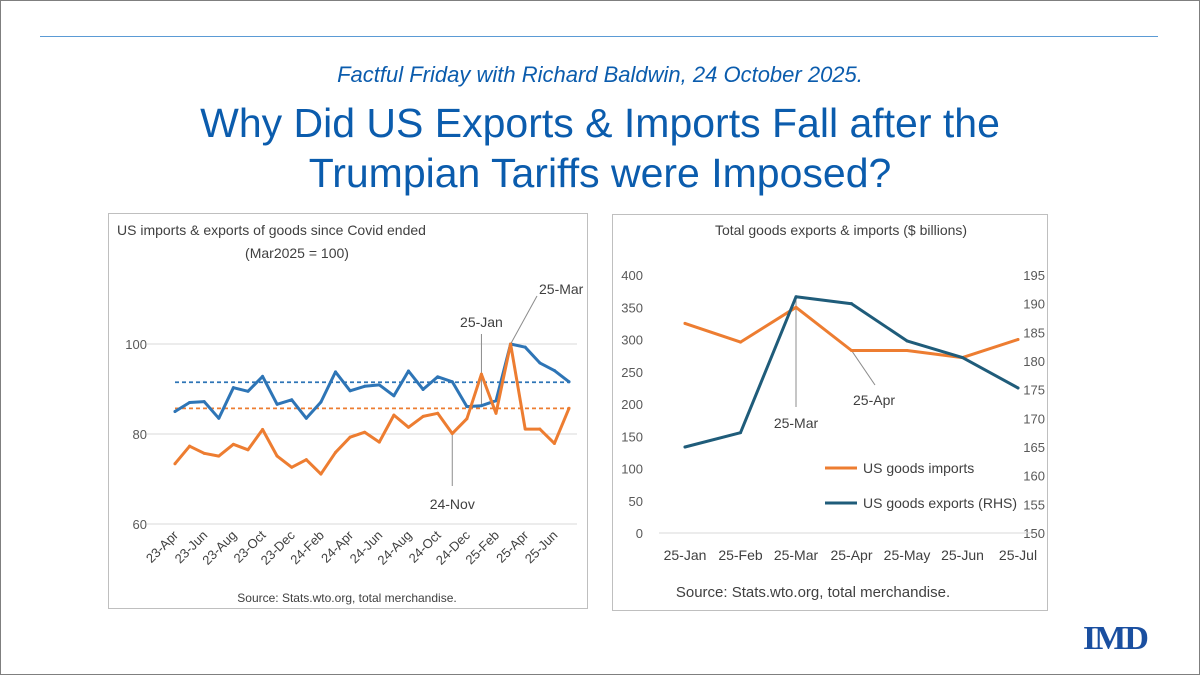  I want to click on left-annotation-25-mar: 25-Mar, so click(561, 289).